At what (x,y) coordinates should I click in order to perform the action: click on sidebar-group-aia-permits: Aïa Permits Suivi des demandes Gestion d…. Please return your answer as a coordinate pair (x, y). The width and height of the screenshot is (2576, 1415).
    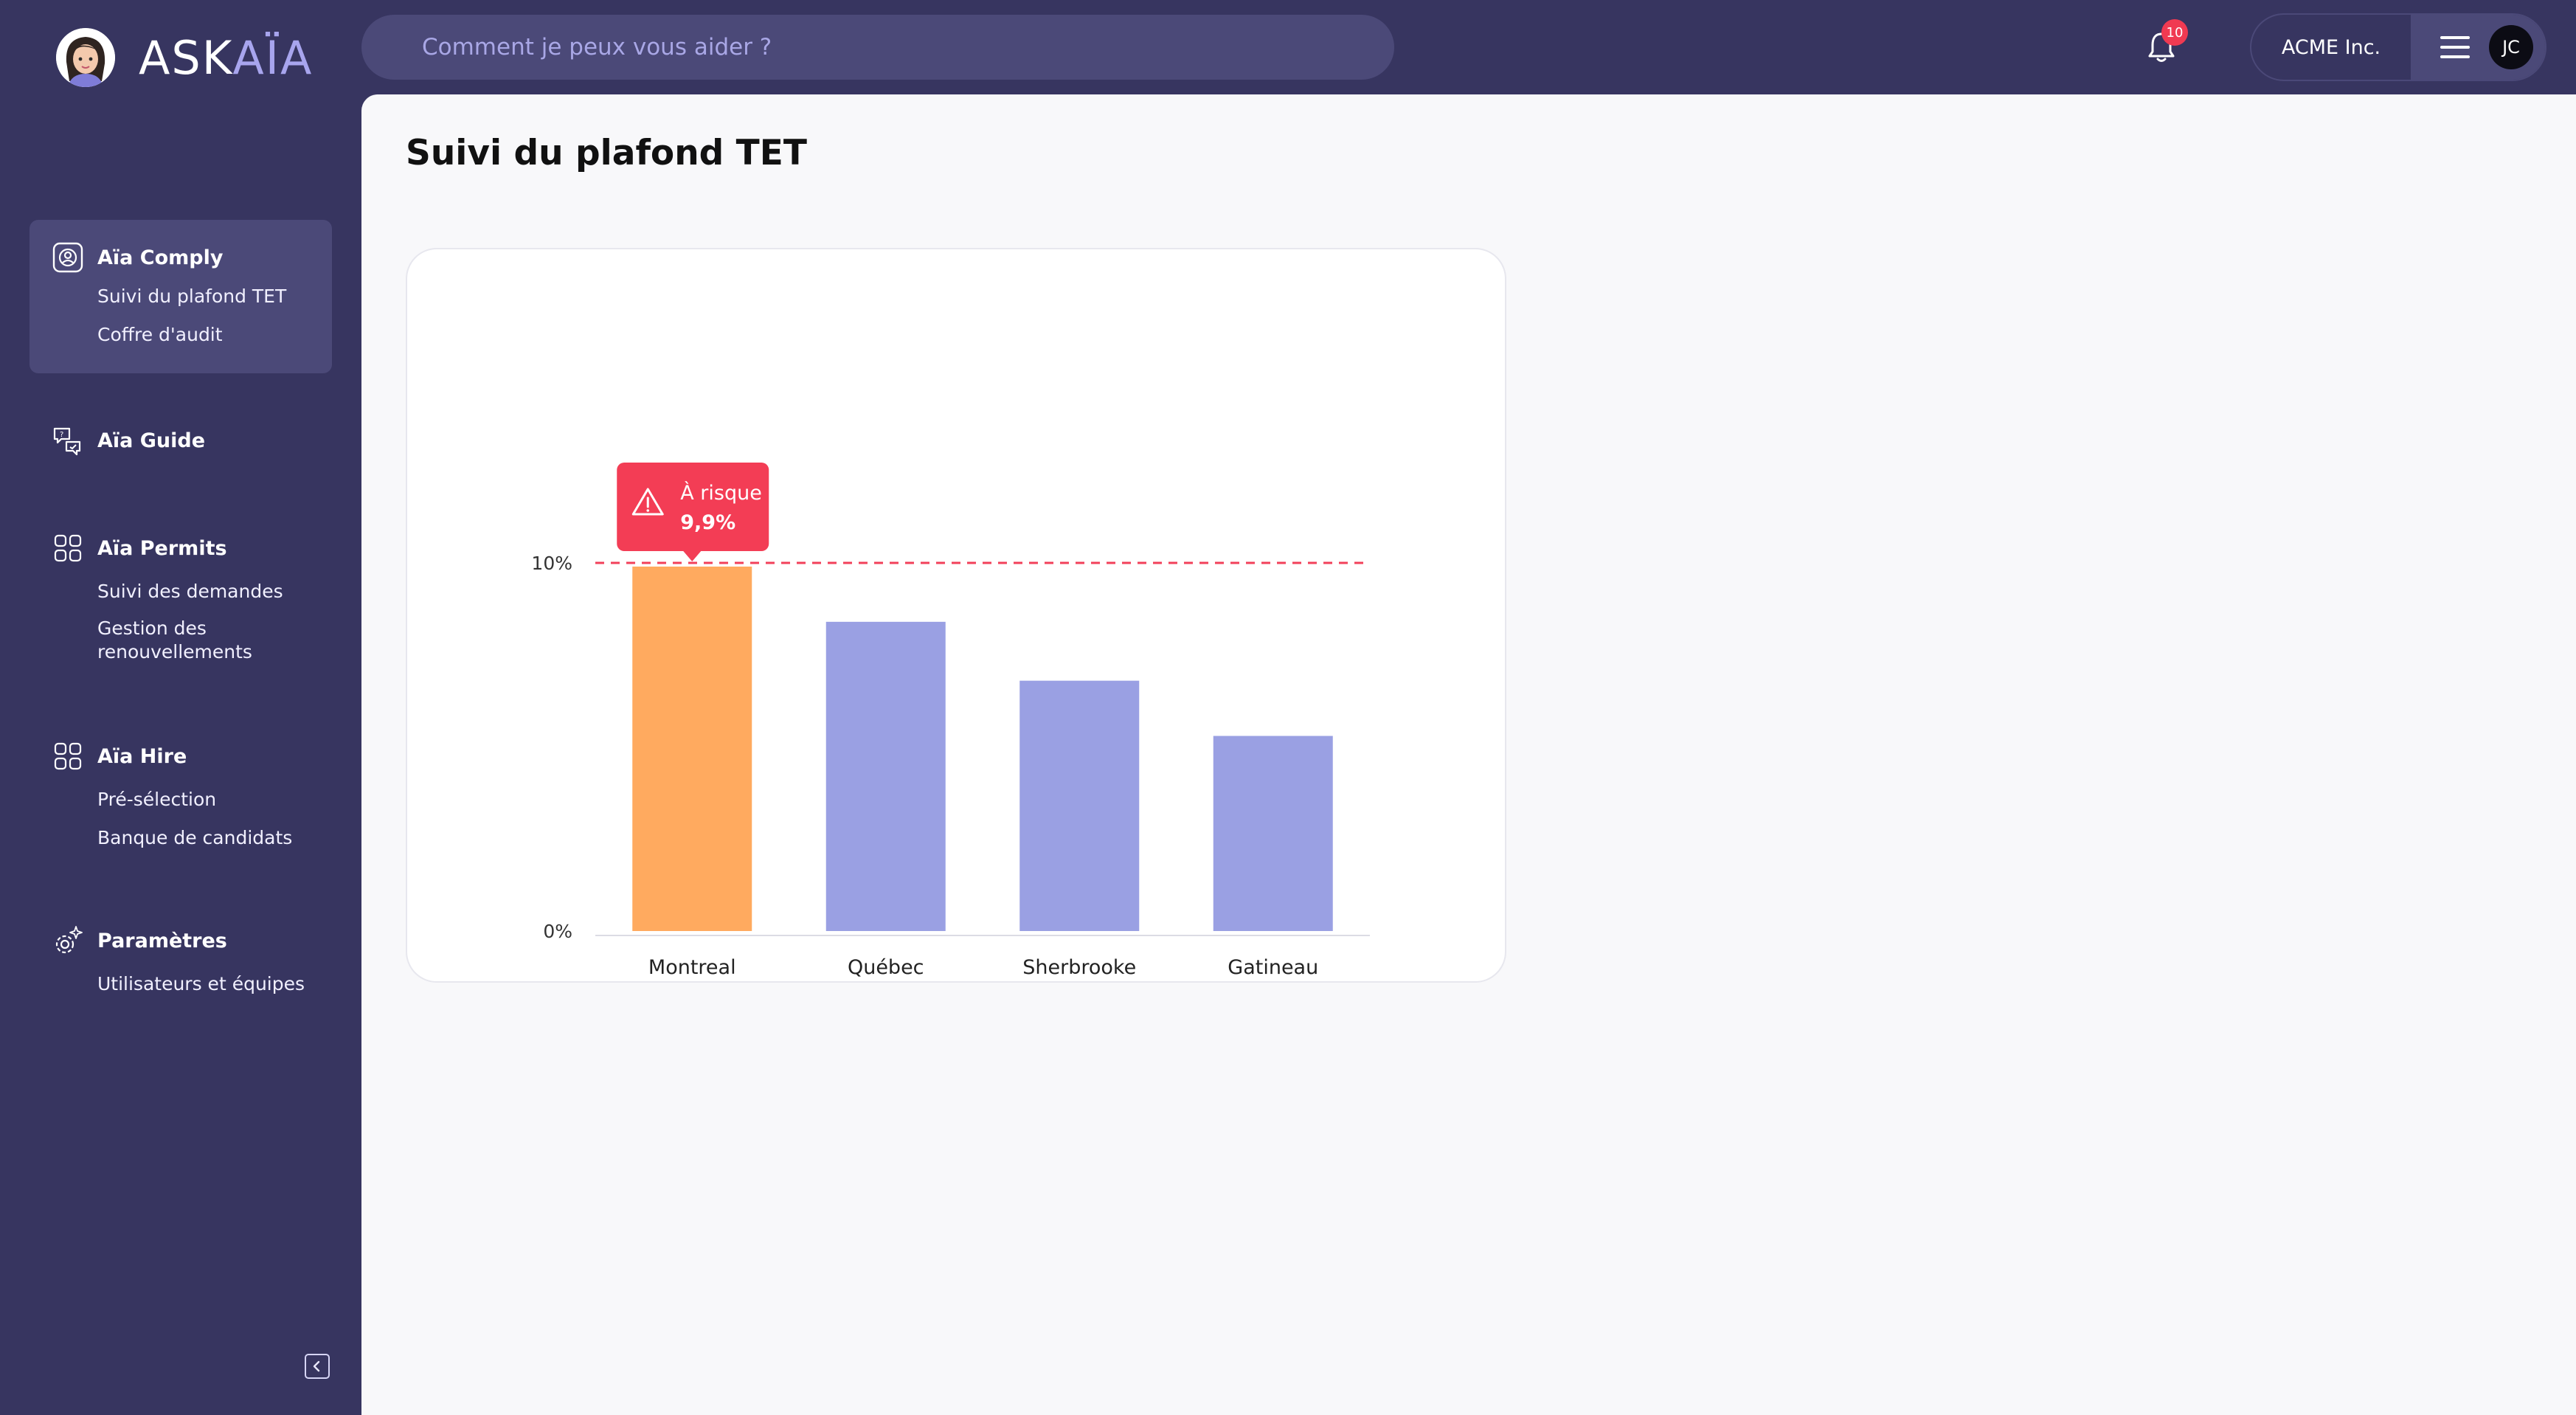
    Looking at the image, I should click on (181, 602).